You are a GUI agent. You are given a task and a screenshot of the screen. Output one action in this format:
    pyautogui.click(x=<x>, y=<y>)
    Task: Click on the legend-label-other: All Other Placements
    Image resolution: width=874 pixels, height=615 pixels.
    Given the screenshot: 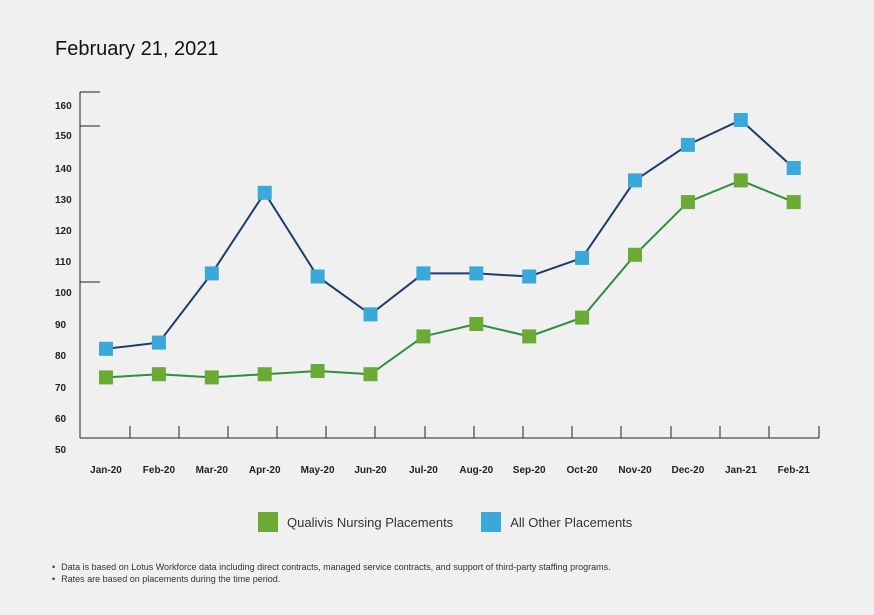 What is the action you would take?
    pyautogui.click(x=571, y=522)
    